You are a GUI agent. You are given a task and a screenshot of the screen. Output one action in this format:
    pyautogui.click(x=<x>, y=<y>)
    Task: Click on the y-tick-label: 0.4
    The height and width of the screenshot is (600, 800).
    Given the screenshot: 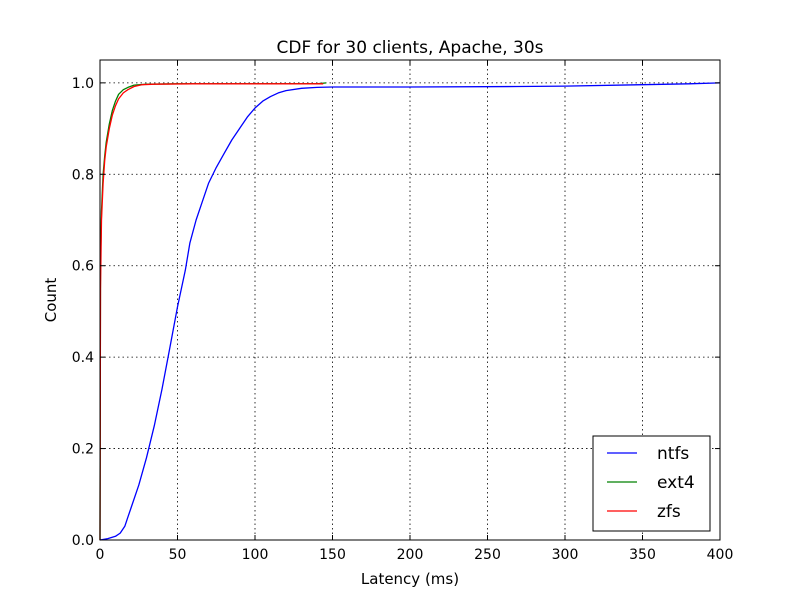 What is the action you would take?
    pyautogui.click(x=83, y=358)
    